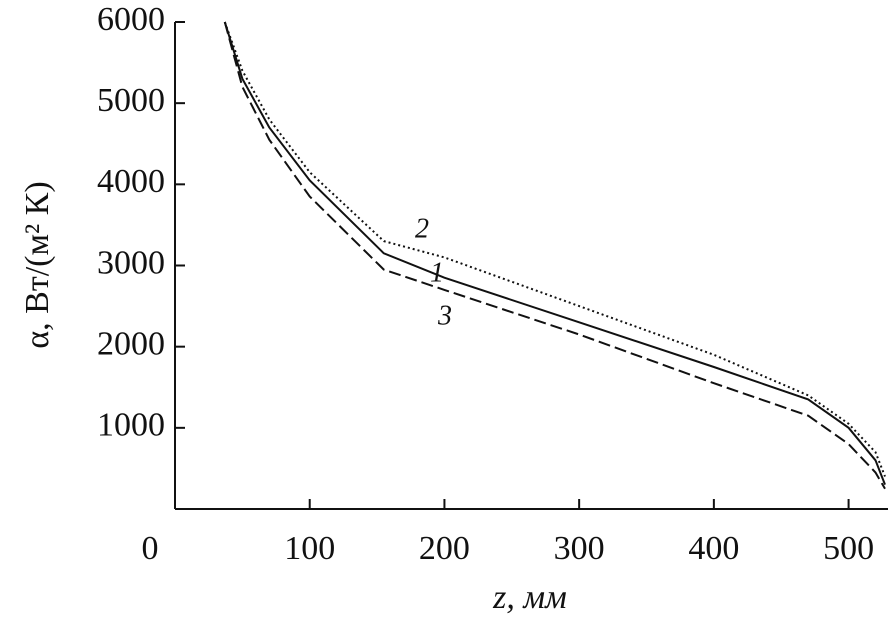  What do you see at coordinates (444, 315) in the screenshot?
I see `series-label: 3` at bounding box center [444, 315].